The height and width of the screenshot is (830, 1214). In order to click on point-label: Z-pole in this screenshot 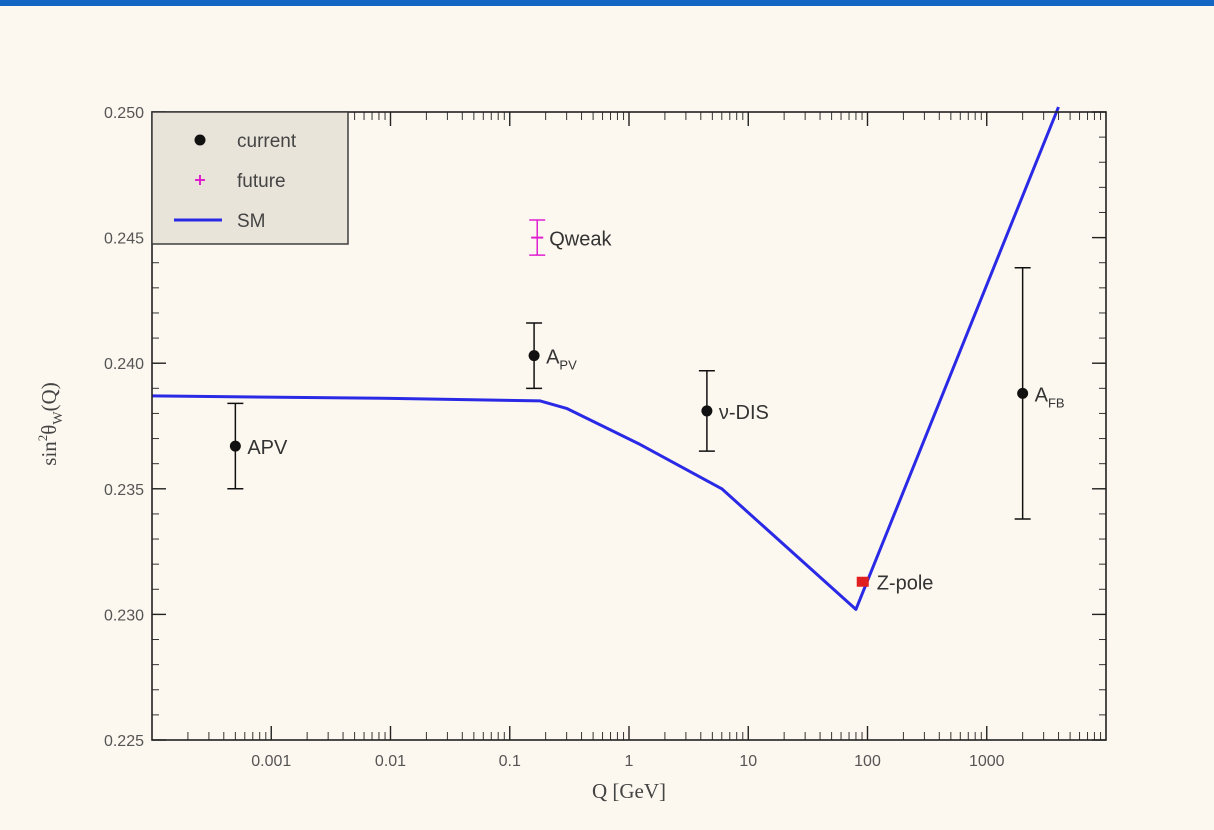, I will do `click(905, 584)`.